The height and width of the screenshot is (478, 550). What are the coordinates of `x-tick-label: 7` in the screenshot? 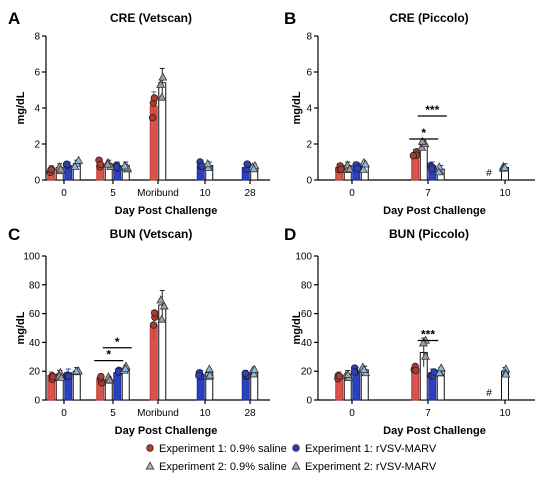 It's located at (428, 413).